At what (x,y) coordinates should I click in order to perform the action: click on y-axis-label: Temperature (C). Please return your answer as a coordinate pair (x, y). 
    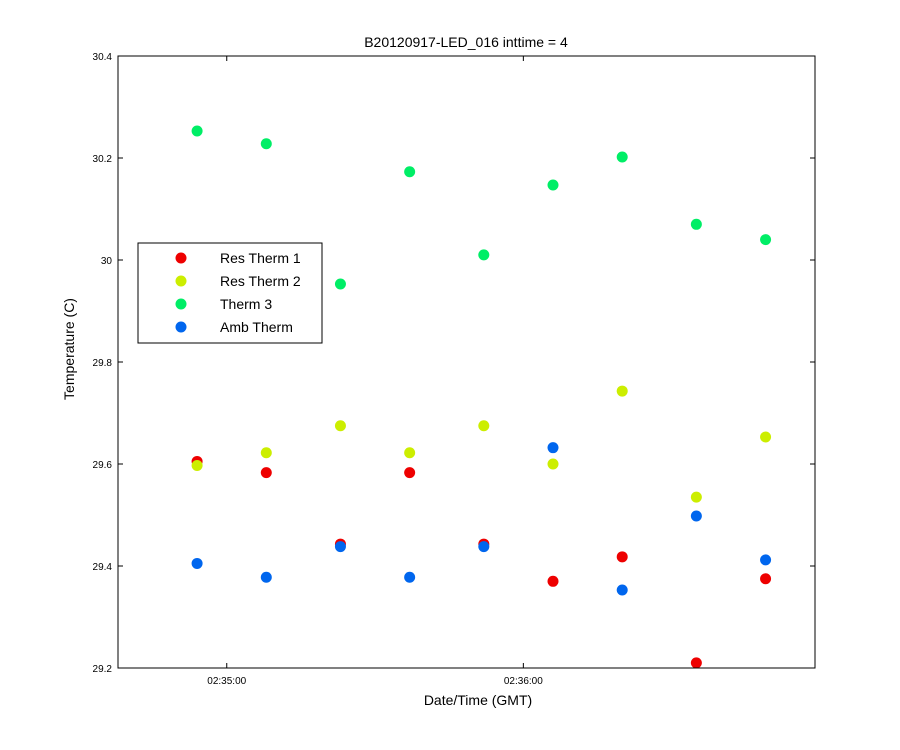
    Looking at the image, I should click on (69, 349).